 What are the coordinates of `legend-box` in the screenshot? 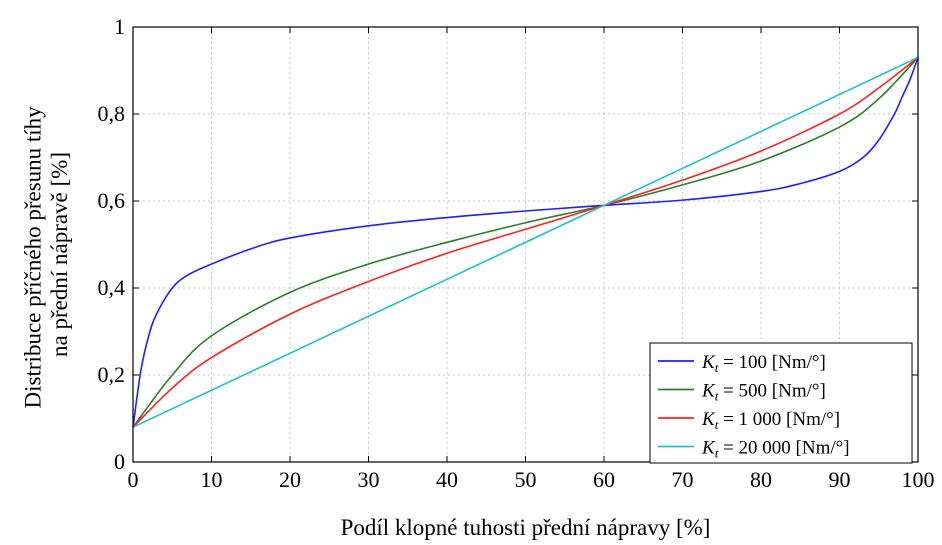 It's located at (781, 403).